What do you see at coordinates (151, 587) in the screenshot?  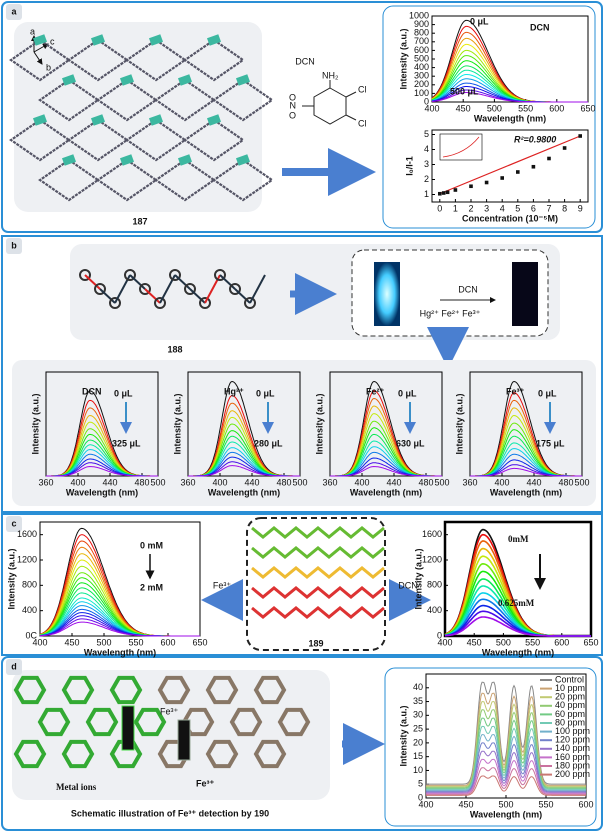 I see `label: 2 mM` at bounding box center [151, 587].